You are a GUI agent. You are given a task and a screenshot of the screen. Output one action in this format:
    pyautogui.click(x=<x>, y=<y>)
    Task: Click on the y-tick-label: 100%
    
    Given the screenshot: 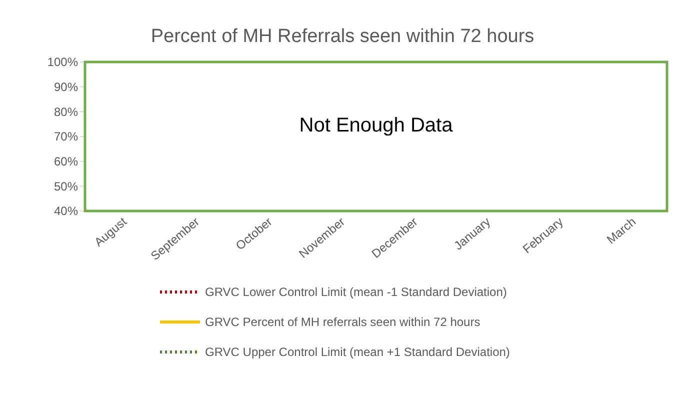 What is the action you would take?
    pyautogui.click(x=62, y=62)
    